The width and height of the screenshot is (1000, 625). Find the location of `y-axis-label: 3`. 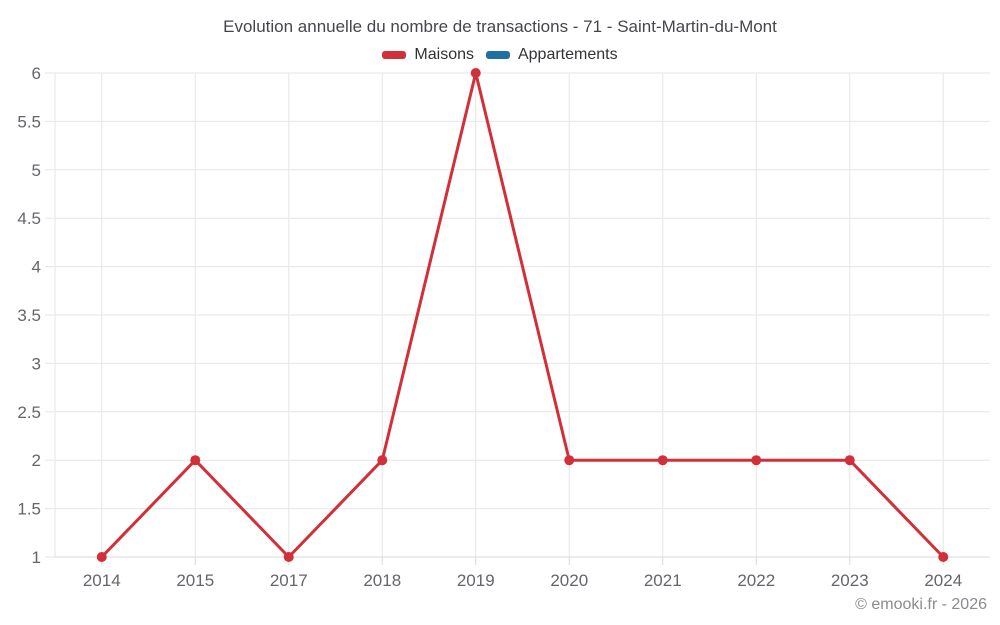

y-axis-label: 3 is located at coordinates (36, 363).